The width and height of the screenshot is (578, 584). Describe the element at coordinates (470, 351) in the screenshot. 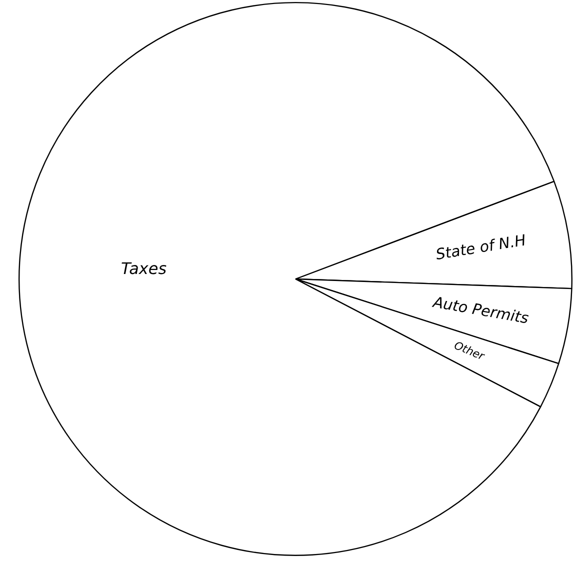

I see `slice-label: Other` at that location.